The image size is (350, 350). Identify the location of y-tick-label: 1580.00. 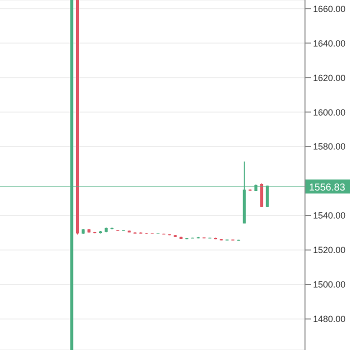
(329, 147).